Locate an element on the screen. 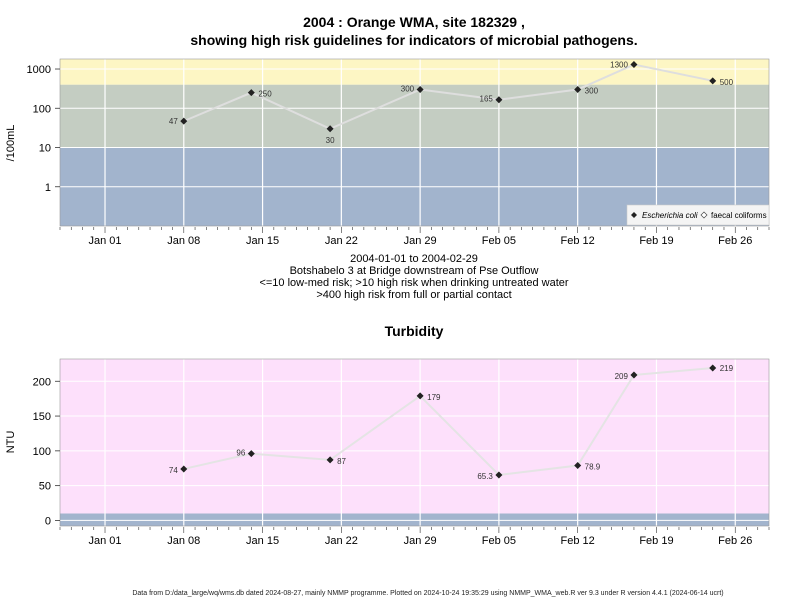 This screenshot has height=600, width=800. chart2-xtick-label-6: Feb 12 is located at coordinates (578, 541).